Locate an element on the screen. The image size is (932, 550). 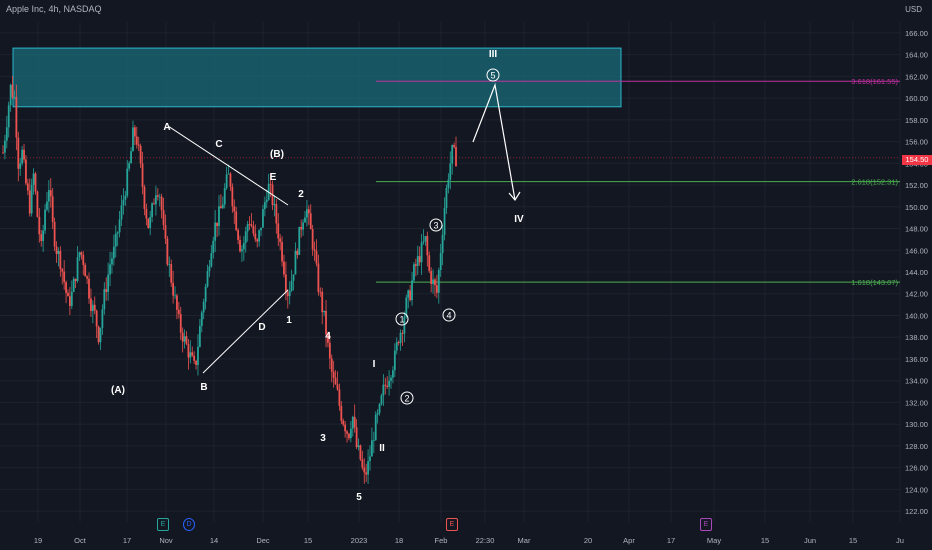
wave-circle is located at coordinates (436, 225).